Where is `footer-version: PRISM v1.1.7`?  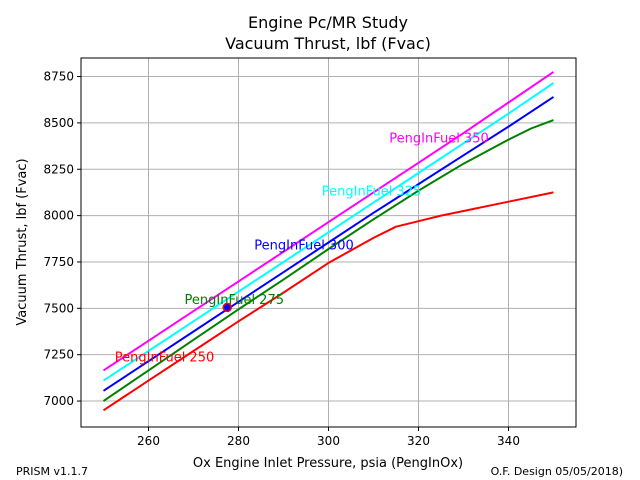
footer-version: PRISM v1.1.7 is located at coordinates (52, 471).